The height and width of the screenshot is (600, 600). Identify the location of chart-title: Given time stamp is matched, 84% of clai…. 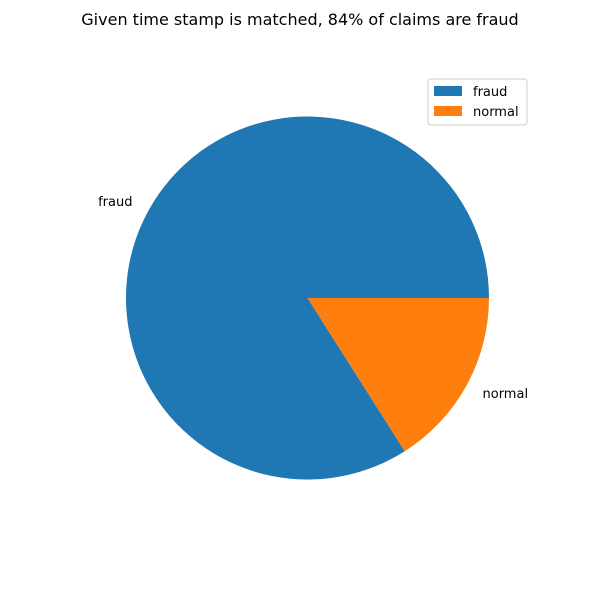
(299, 19).